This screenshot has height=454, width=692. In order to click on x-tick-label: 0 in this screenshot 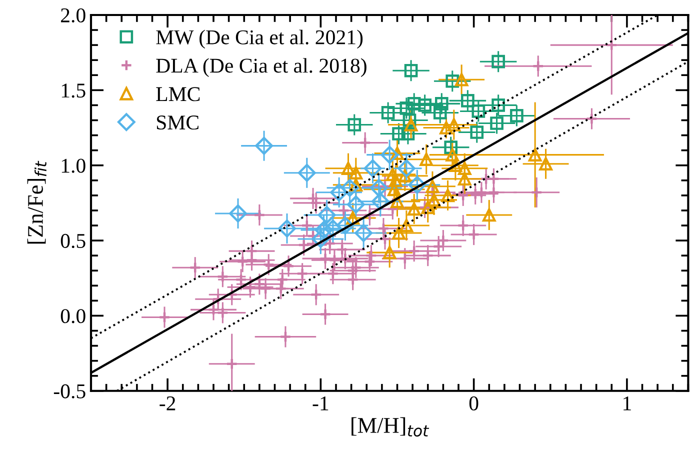, I will do `click(473, 403)`.